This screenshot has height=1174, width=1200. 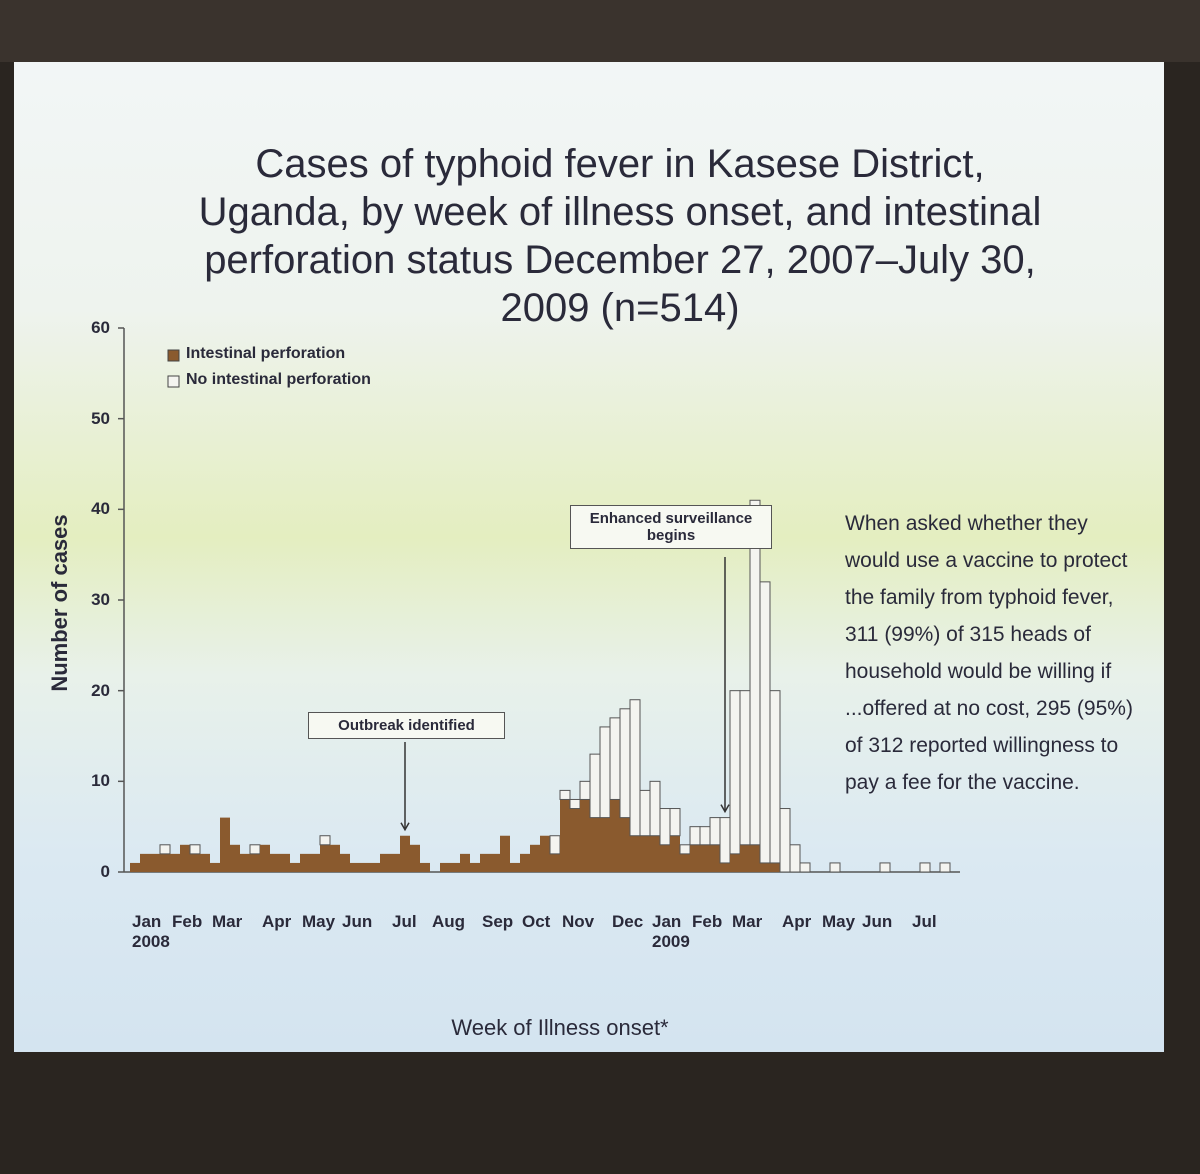 What do you see at coordinates (671, 527) in the screenshot?
I see `annotation: Enhanced surveillance begins` at bounding box center [671, 527].